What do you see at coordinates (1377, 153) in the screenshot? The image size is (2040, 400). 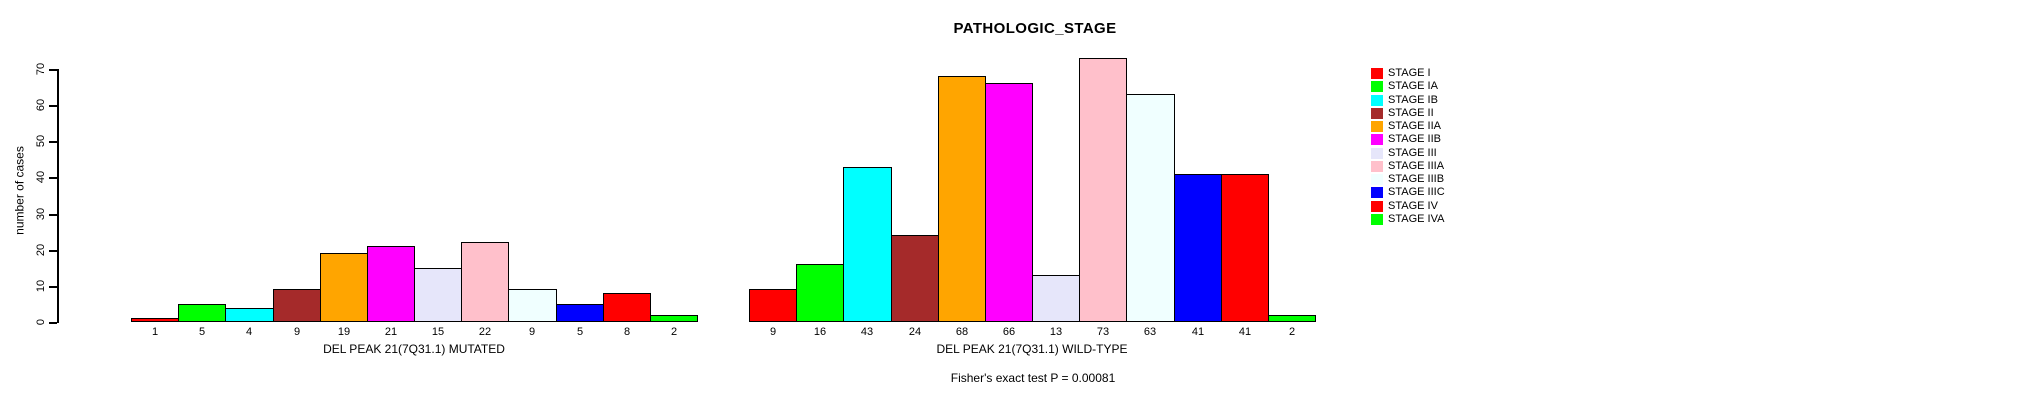 I see `legend-swatch-stage-iii` at bounding box center [1377, 153].